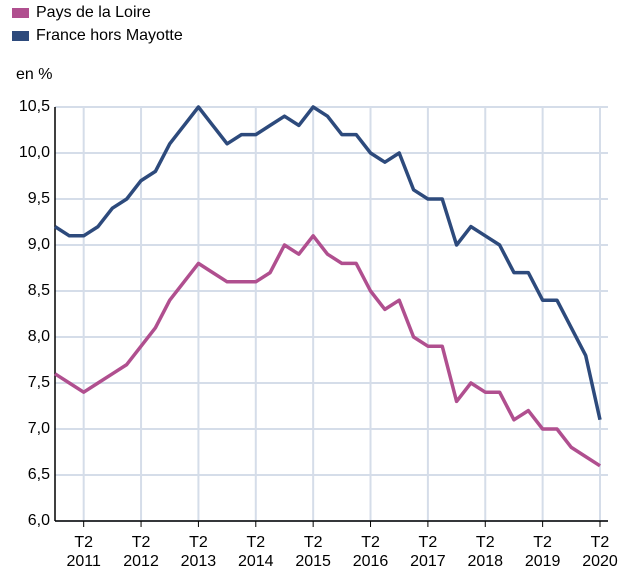  I want to click on y-tick-label: 8,5, so click(39, 290).